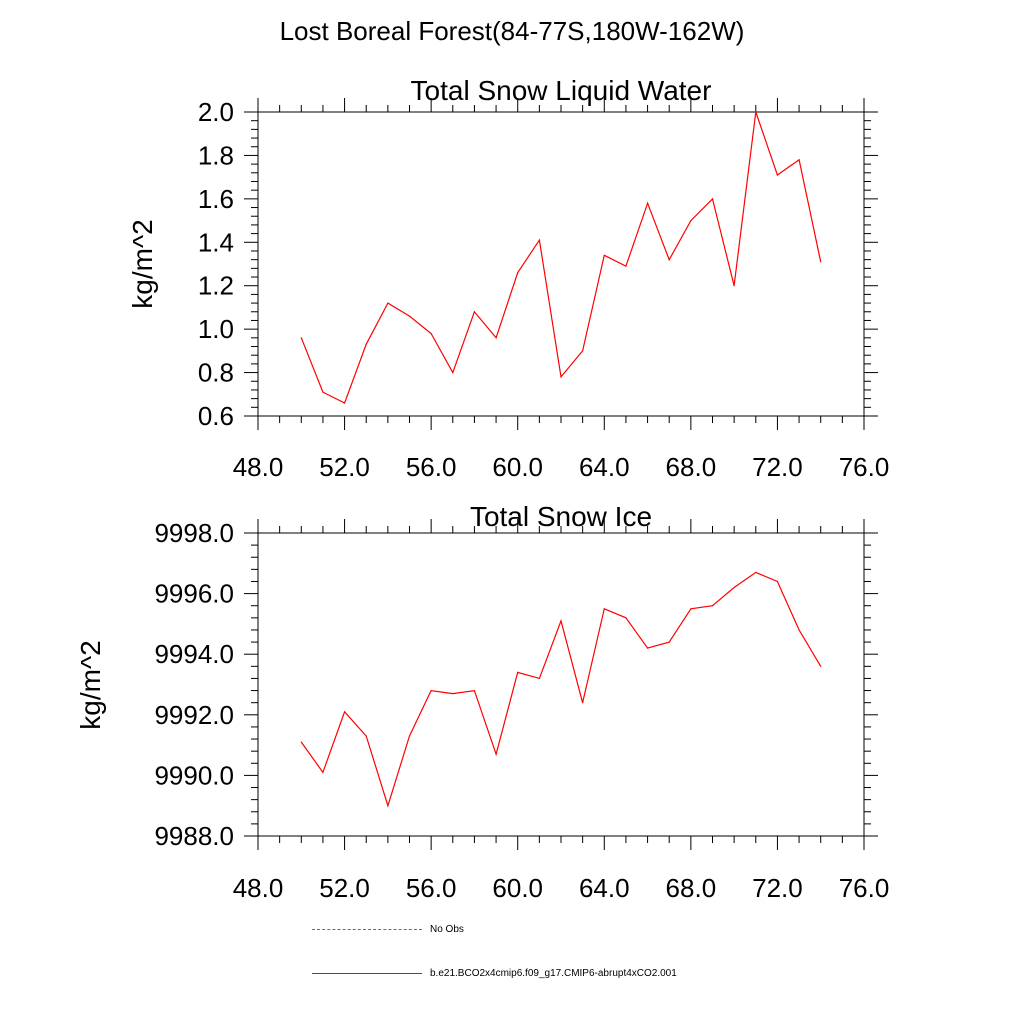  What do you see at coordinates (367, 929) in the screenshot?
I see `legend-swatch-no-obs` at bounding box center [367, 929].